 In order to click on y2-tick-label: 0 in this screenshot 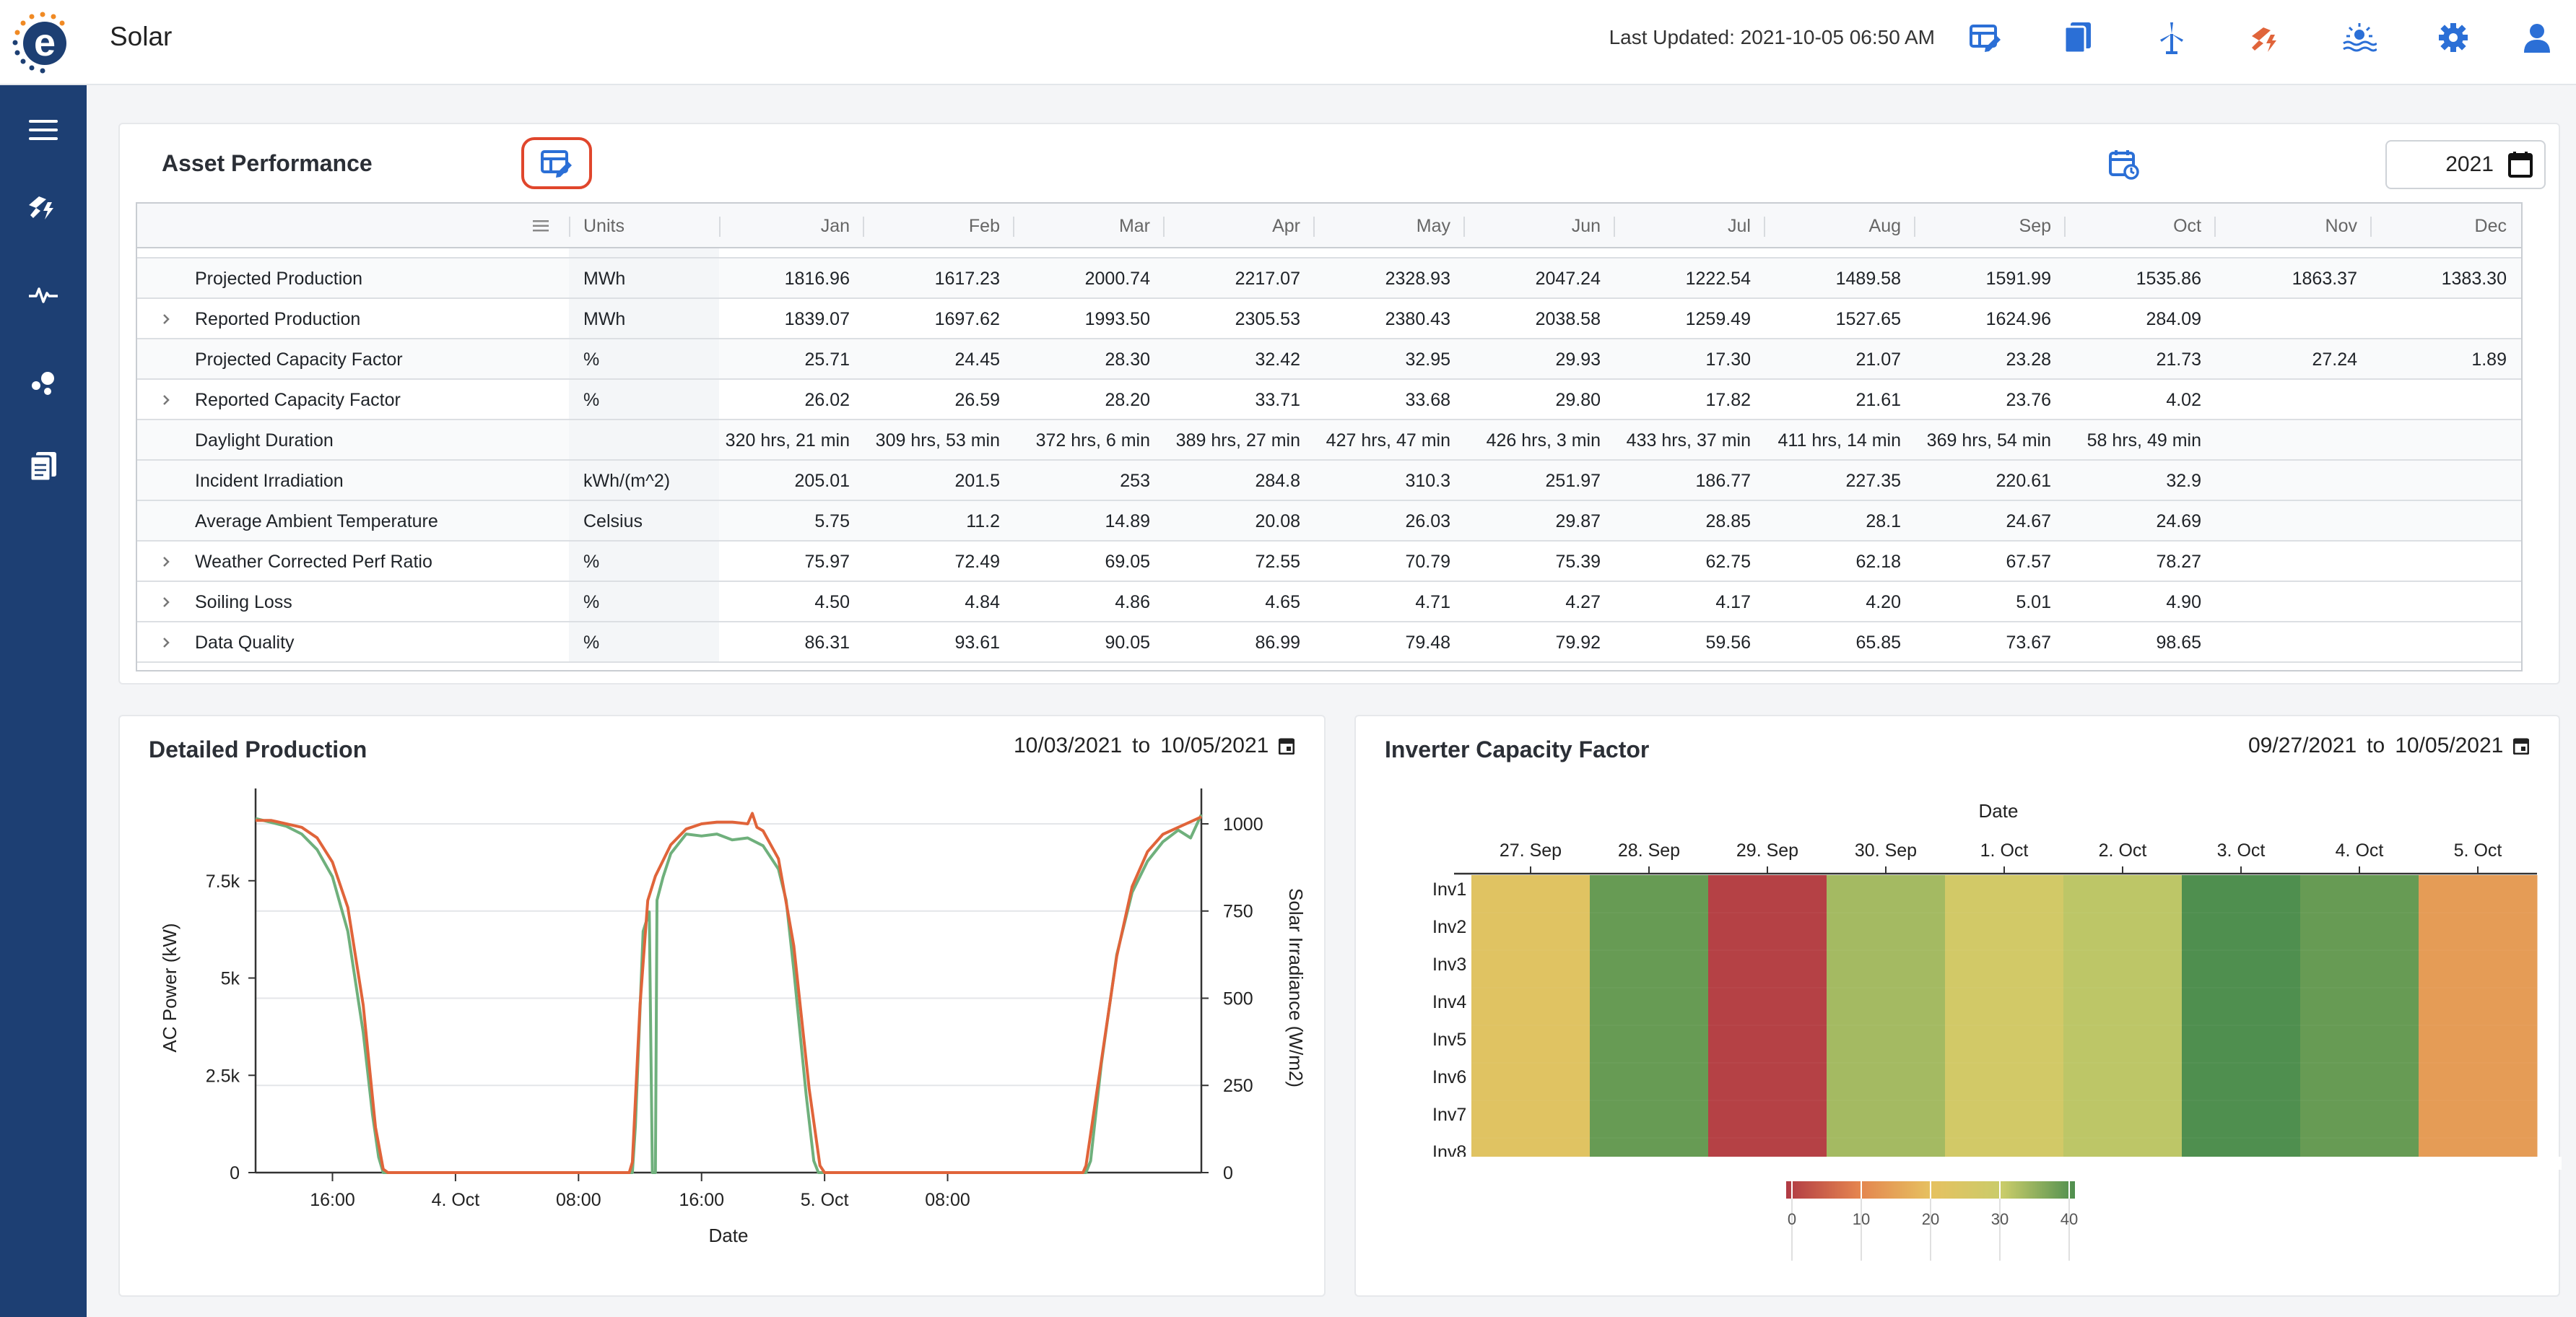, I will do `click(1228, 1173)`.